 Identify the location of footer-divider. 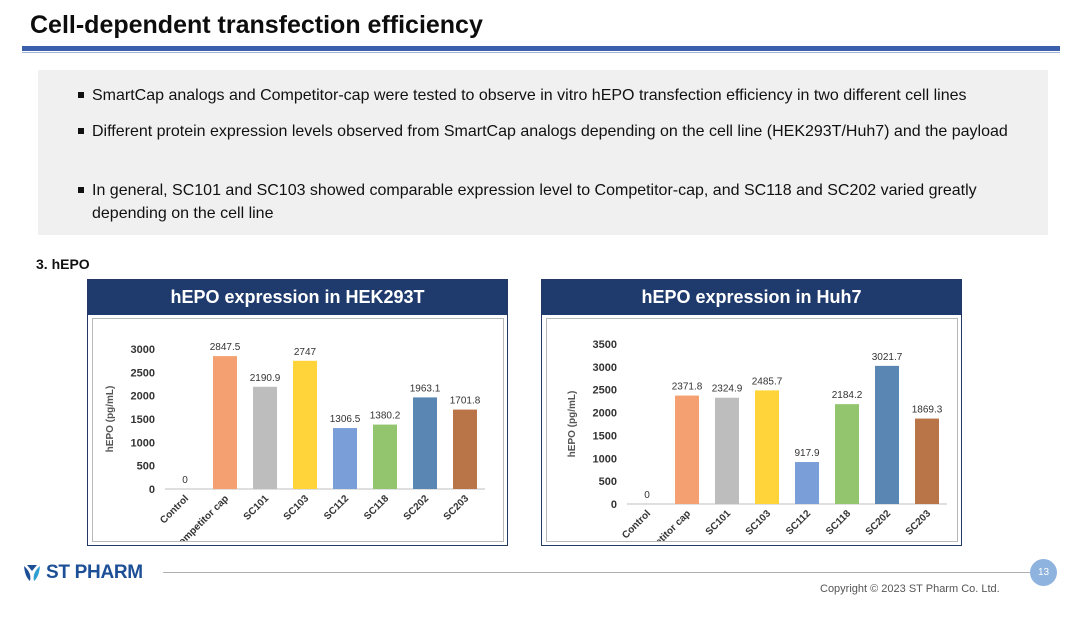
(597, 572).